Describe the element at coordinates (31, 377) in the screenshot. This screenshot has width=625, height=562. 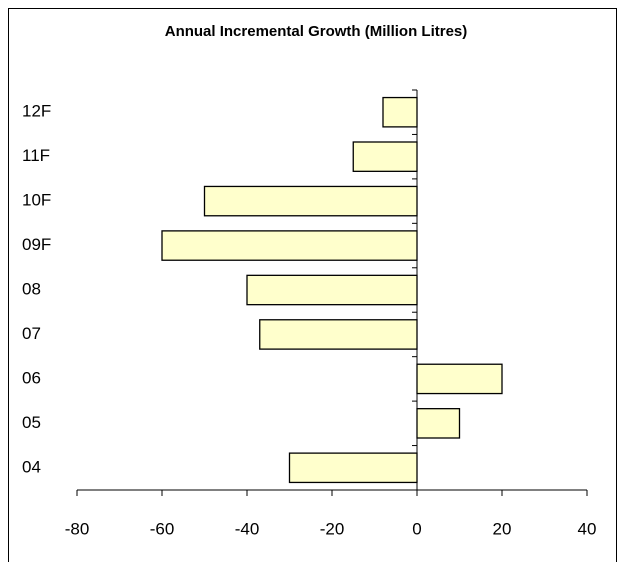
I see `y-tick-label: 06` at that location.